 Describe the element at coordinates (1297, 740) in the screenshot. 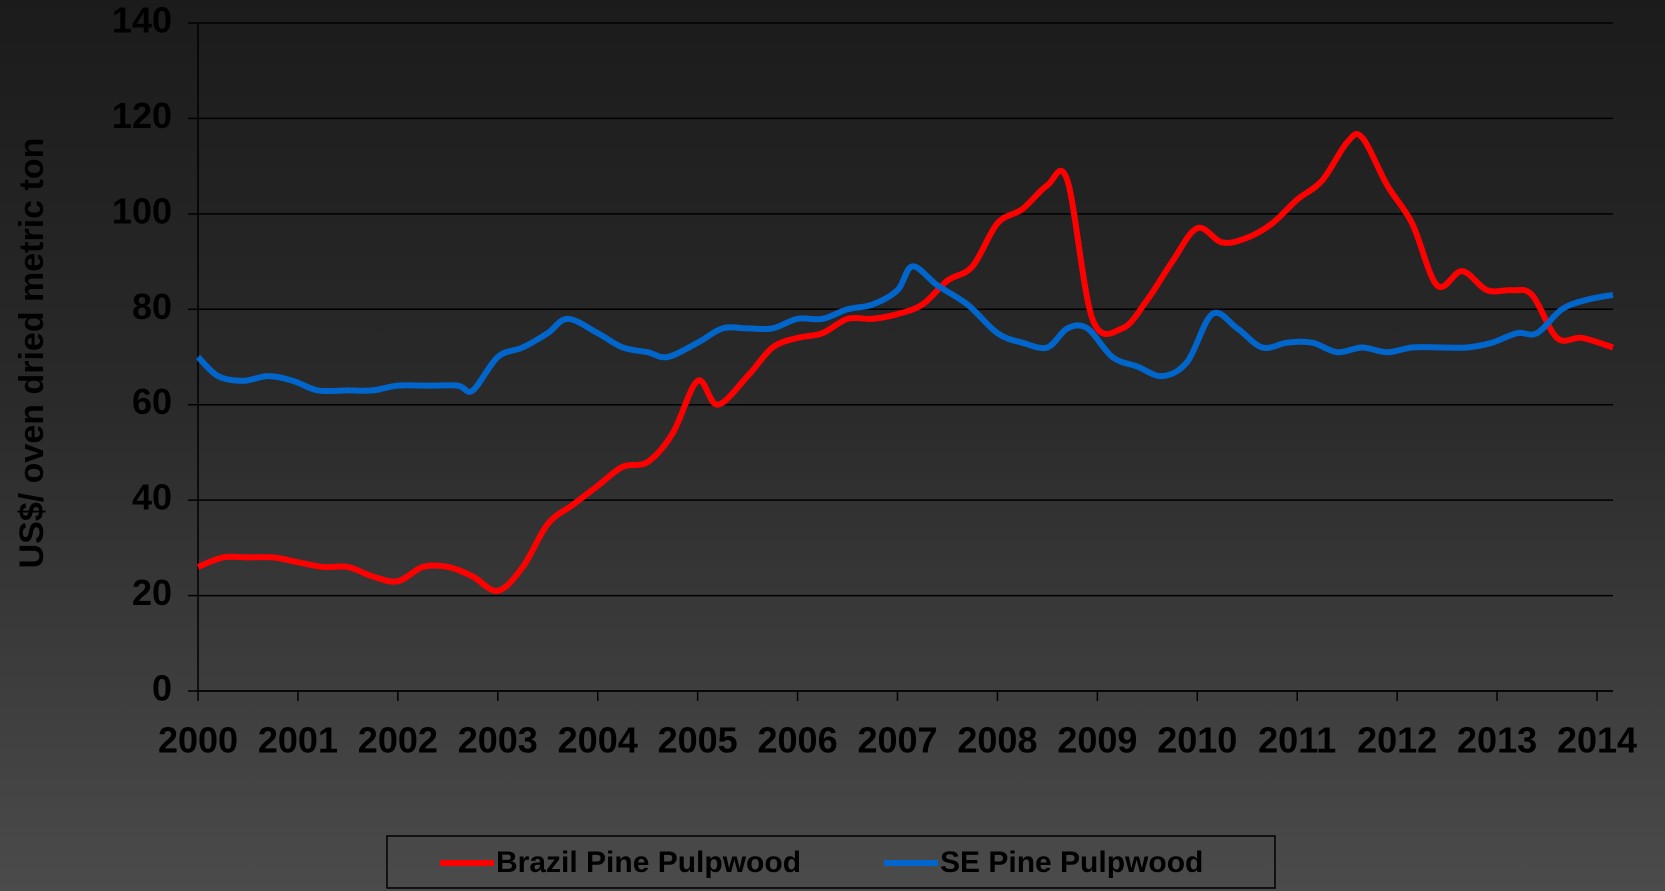

I see `x-tick-label: 2011` at that location.